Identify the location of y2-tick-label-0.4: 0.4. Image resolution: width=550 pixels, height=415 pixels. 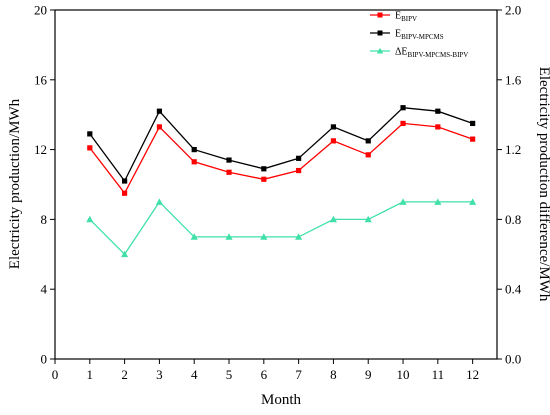
(513, 289).